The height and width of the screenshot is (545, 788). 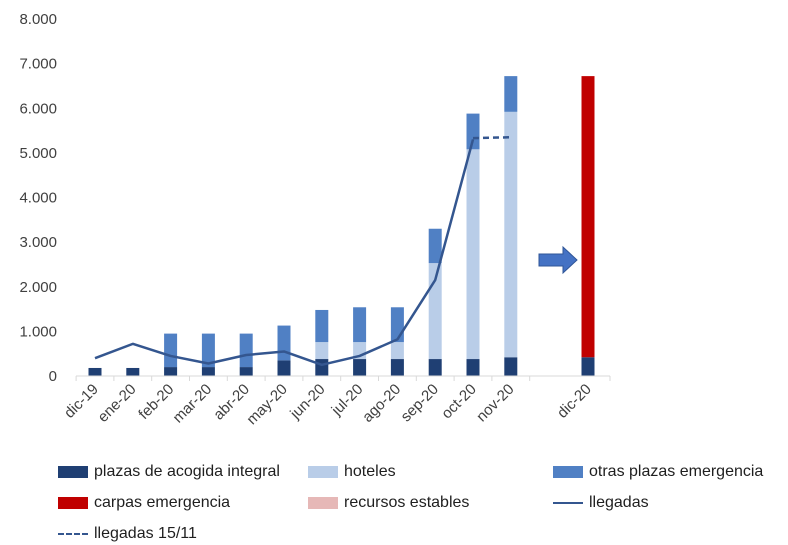 What do you see at coordinates (495, 403) in the screenshot?
I see `x-tick-label: nov-20` at bounding box center [495, 403].